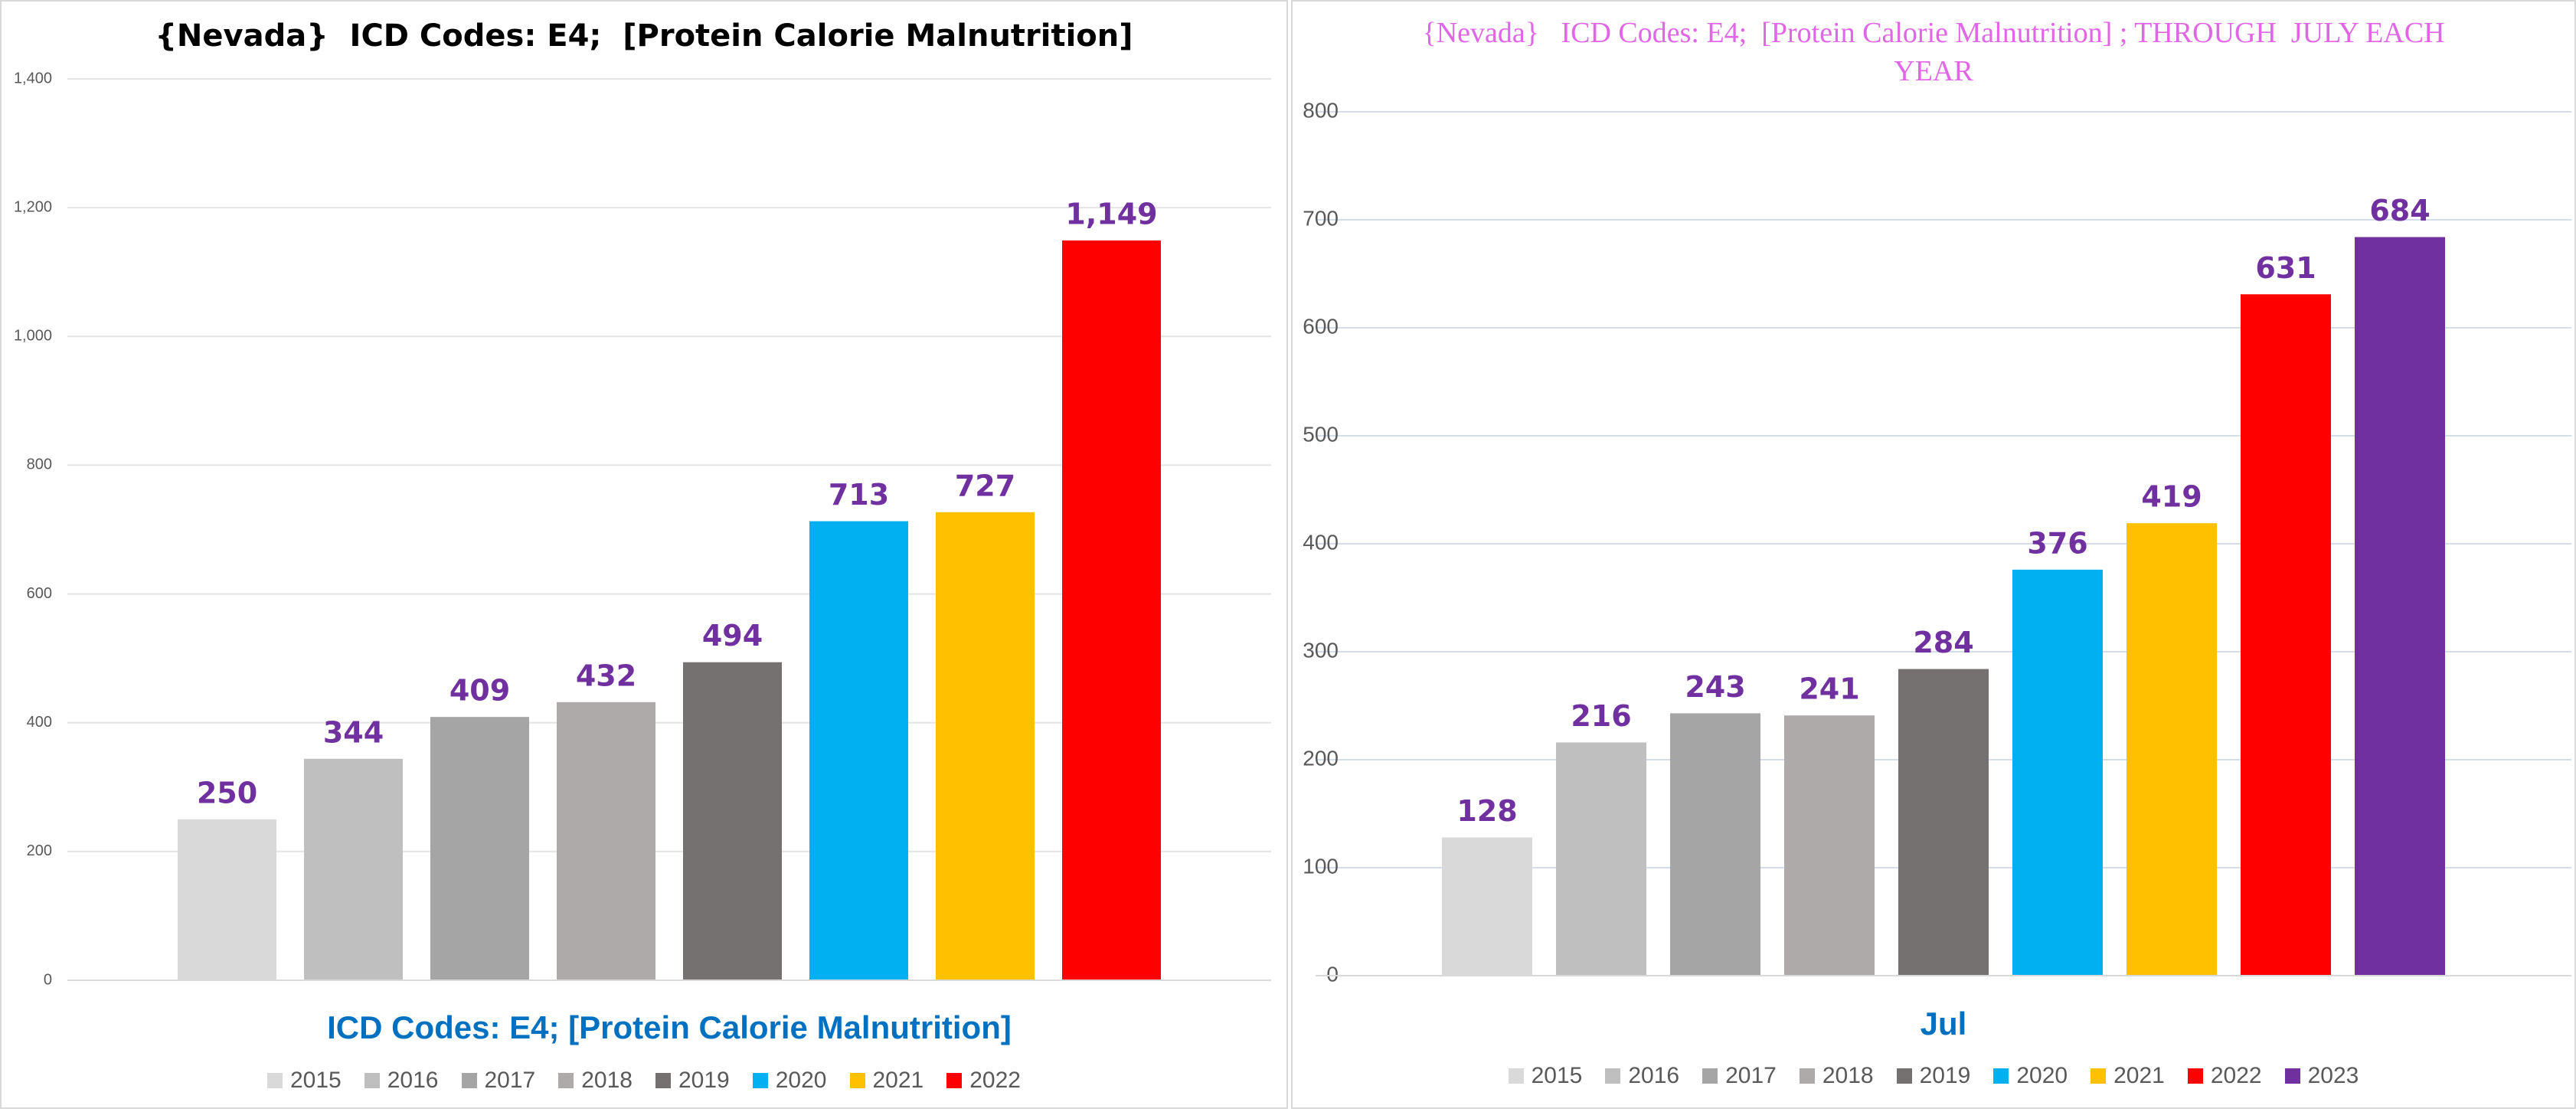  I want to click on y-tick-label: 500, so click(1321, 434).